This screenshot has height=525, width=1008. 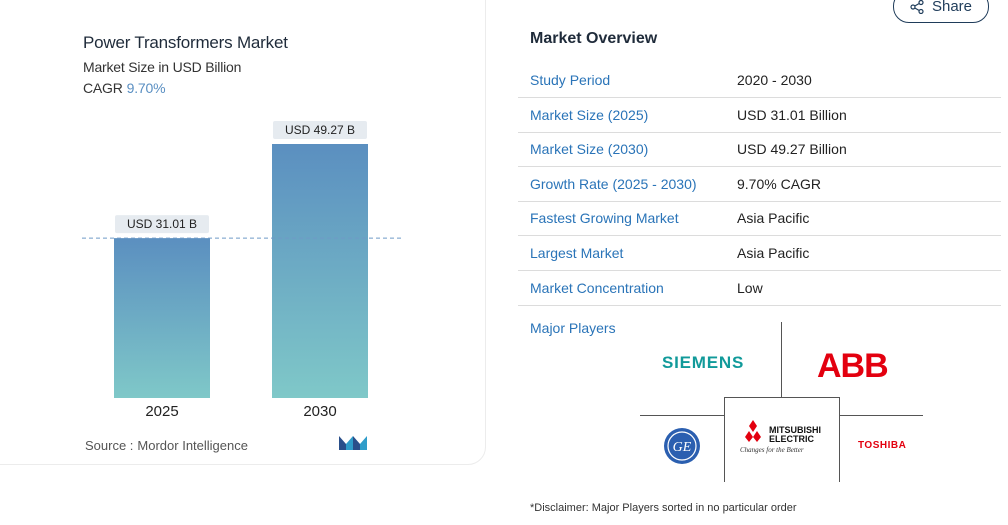 What do you see at coordinates (795, 430) in the screenshot?
I see `mitsubishi-line1: MITSUBISHI` at bounding box center [795, 430].